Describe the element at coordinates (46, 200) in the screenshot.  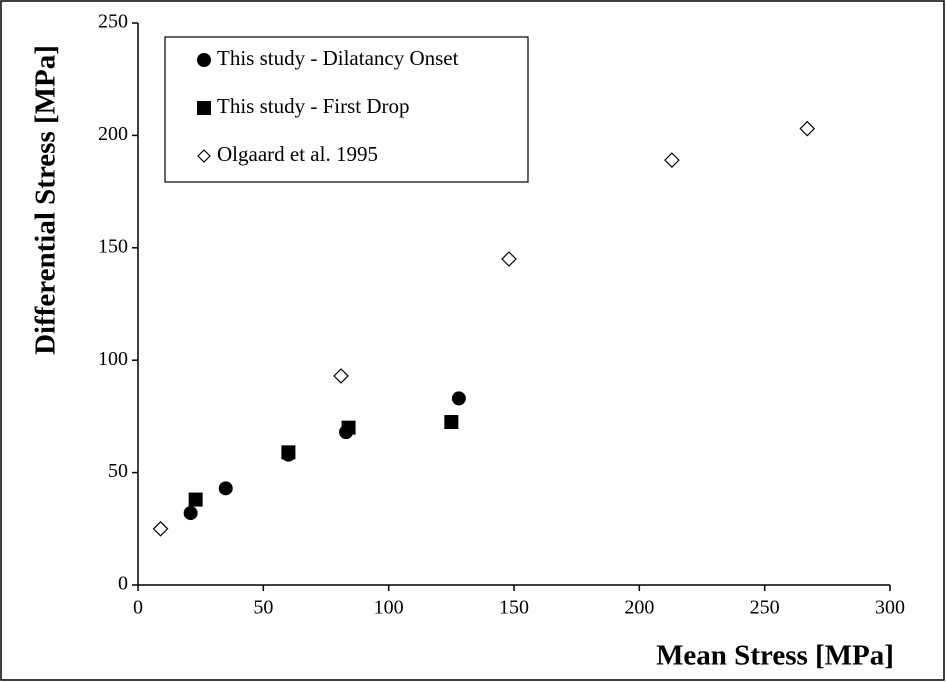
I see `y-axis-title: Differential Stress [MPa]` at that location.